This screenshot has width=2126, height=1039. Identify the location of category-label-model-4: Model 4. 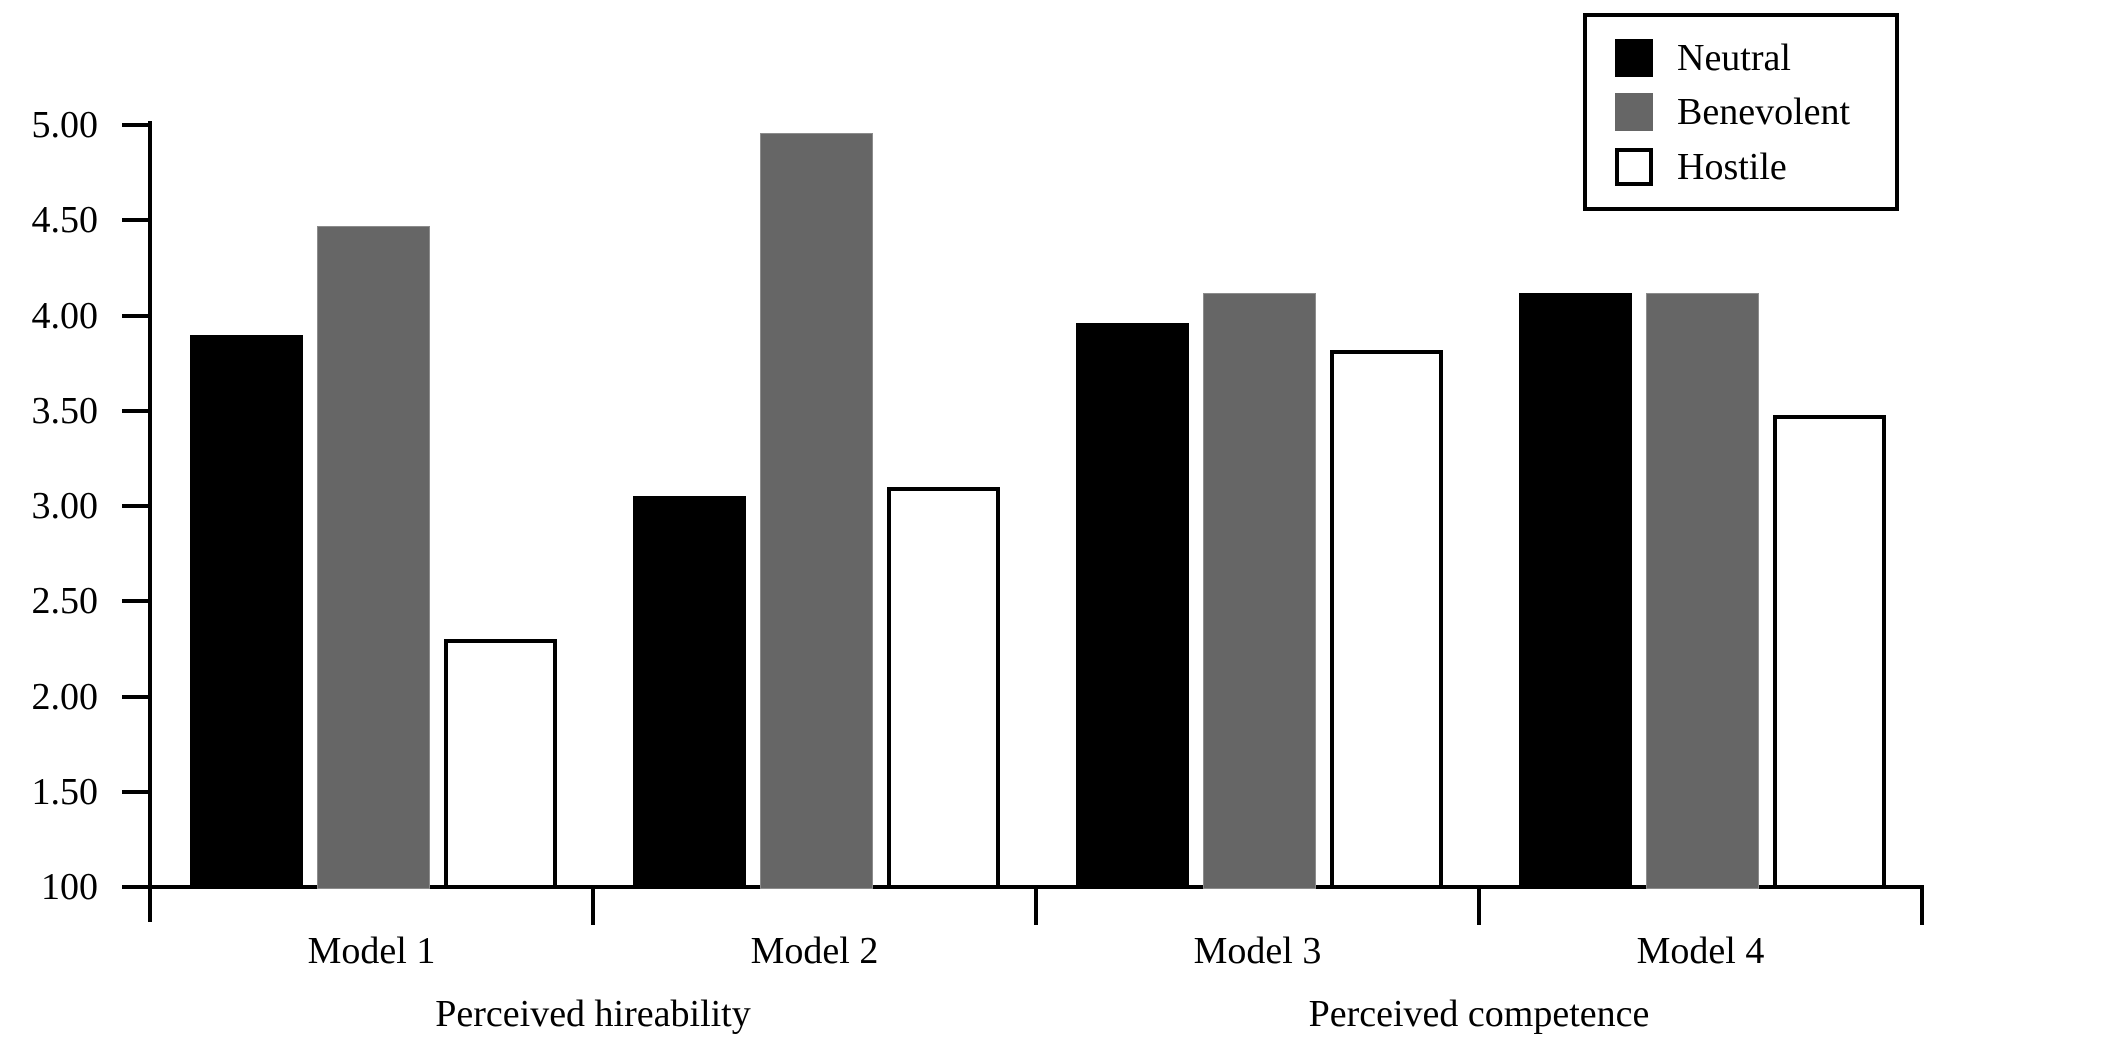
(1700, 951).